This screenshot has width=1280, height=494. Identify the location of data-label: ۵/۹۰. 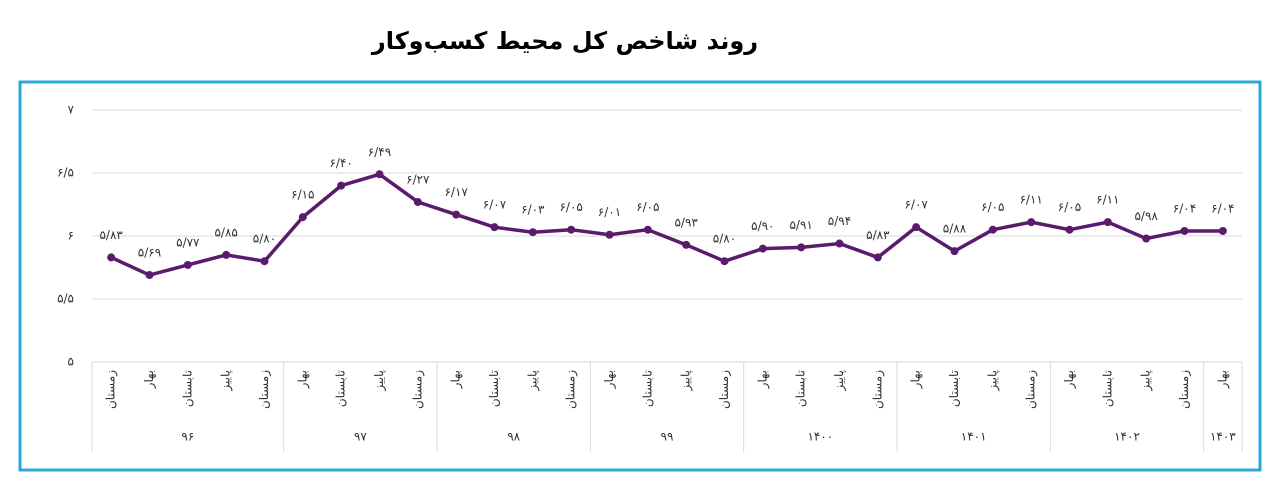
(762, 226).